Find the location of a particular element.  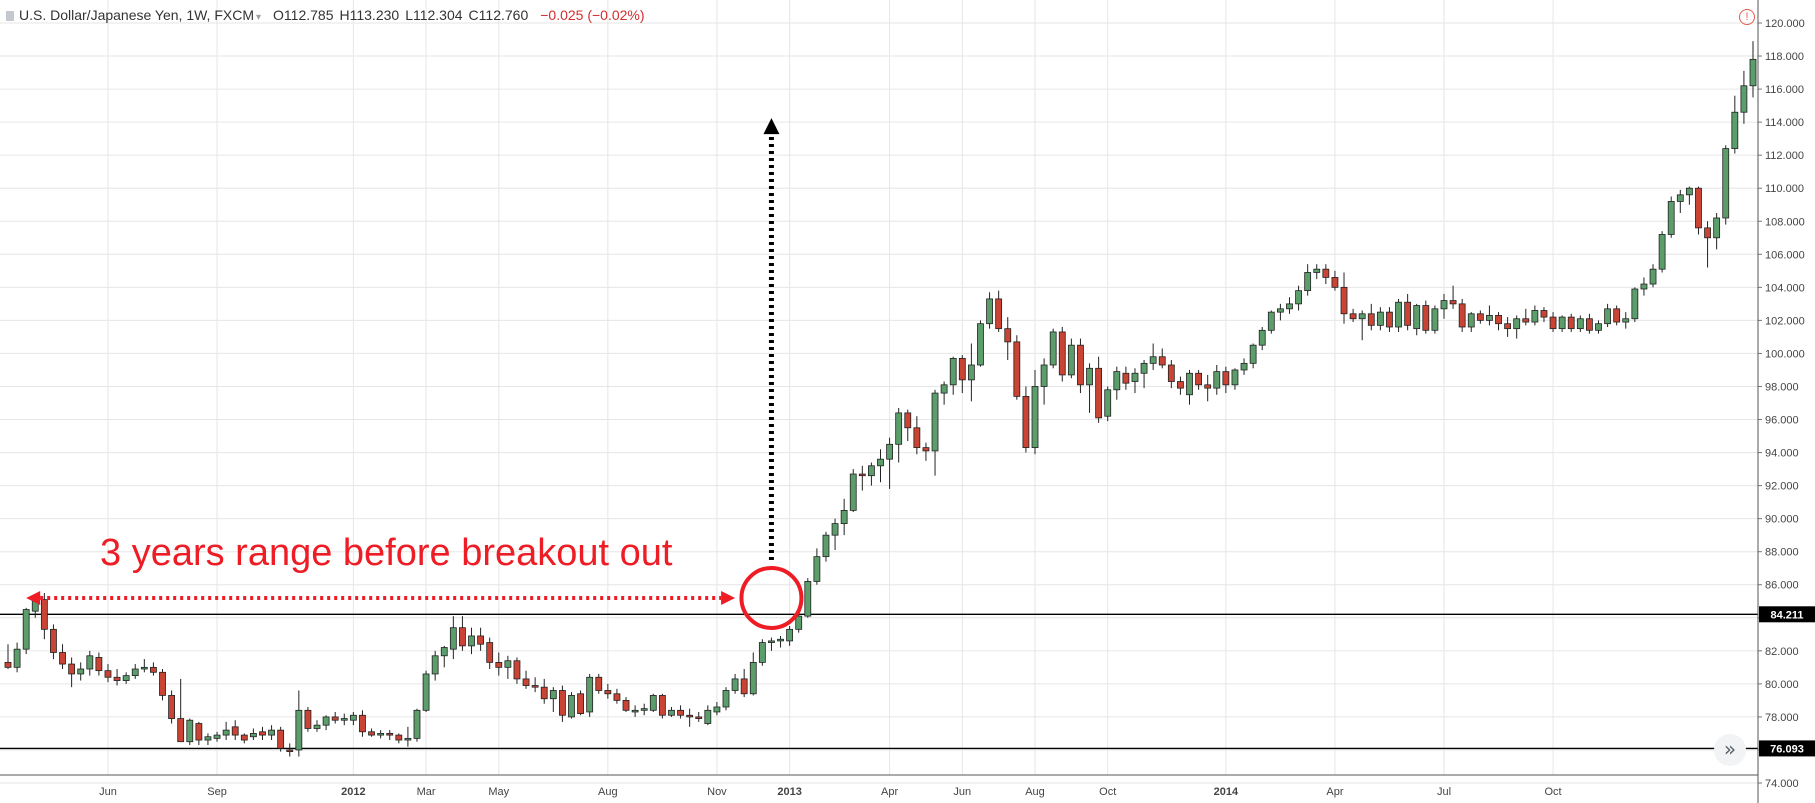

scroll-to-realtime-button: » is located at coordinates (1730, 750).